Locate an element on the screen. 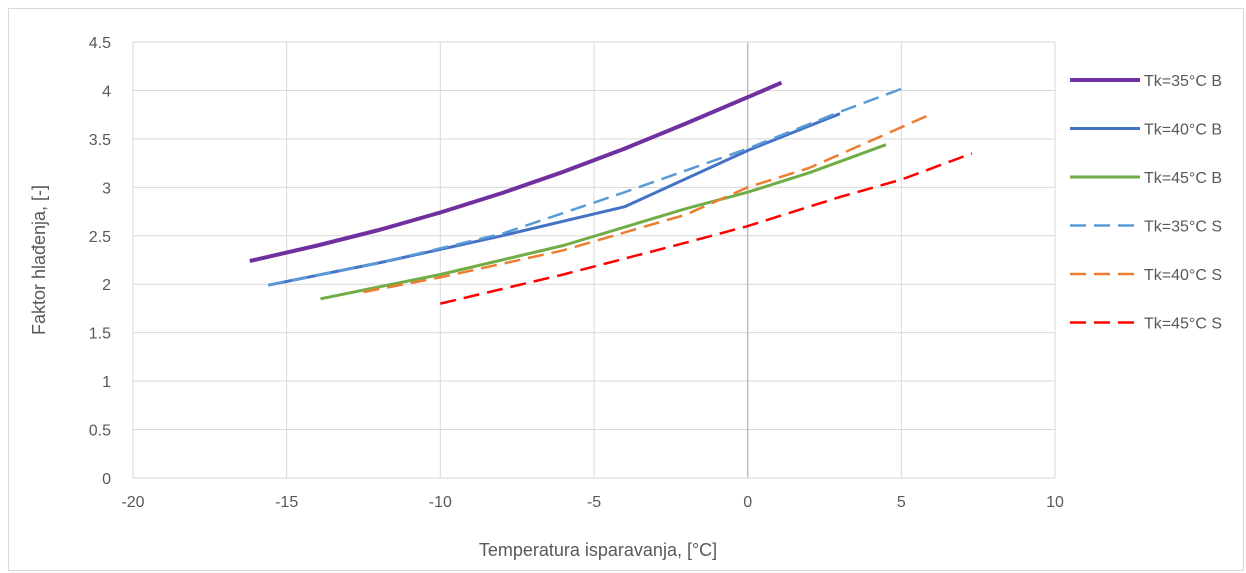  y-tick-label: 1 is located at coordinates (106, 382).